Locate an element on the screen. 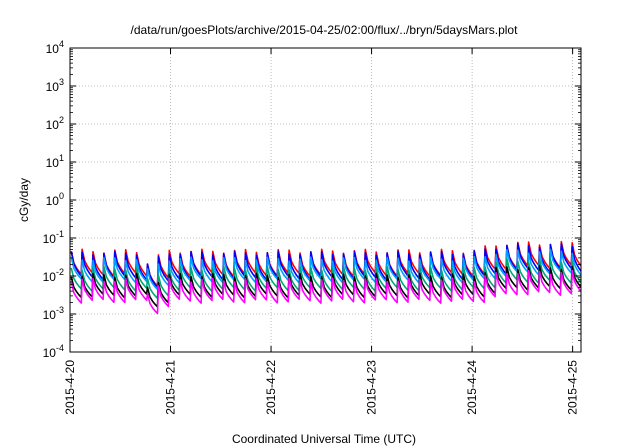 The height and width of the screenshot is (448, 640). y-tick-label: 10⁻¹ is located at coordinates (53, 237).